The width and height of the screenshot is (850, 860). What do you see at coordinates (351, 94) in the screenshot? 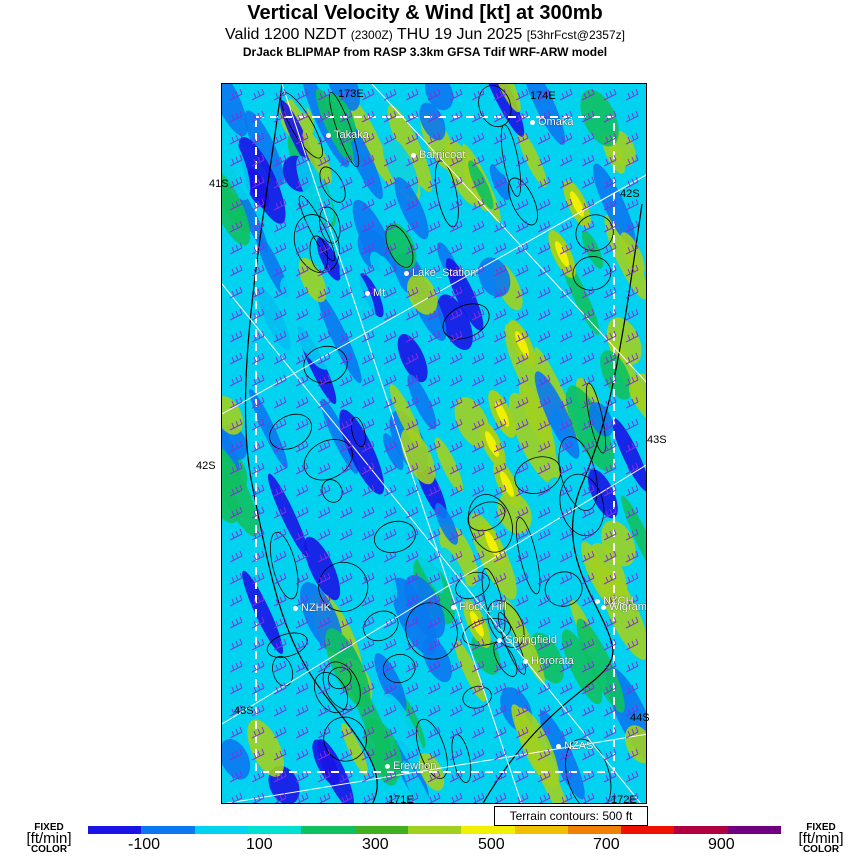
I see `grid-label-top-1: 173E` at bounding box center [351, 94].